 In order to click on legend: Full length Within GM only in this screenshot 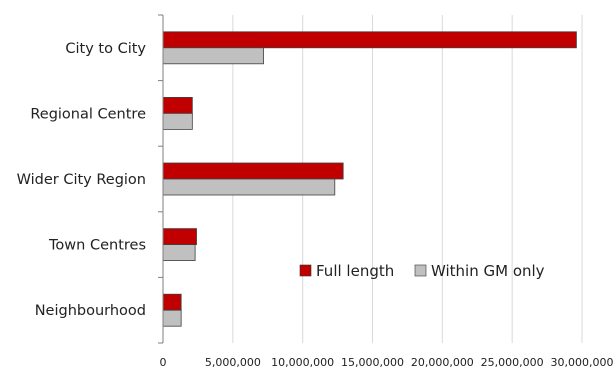, I will do `click(422, 271)`.